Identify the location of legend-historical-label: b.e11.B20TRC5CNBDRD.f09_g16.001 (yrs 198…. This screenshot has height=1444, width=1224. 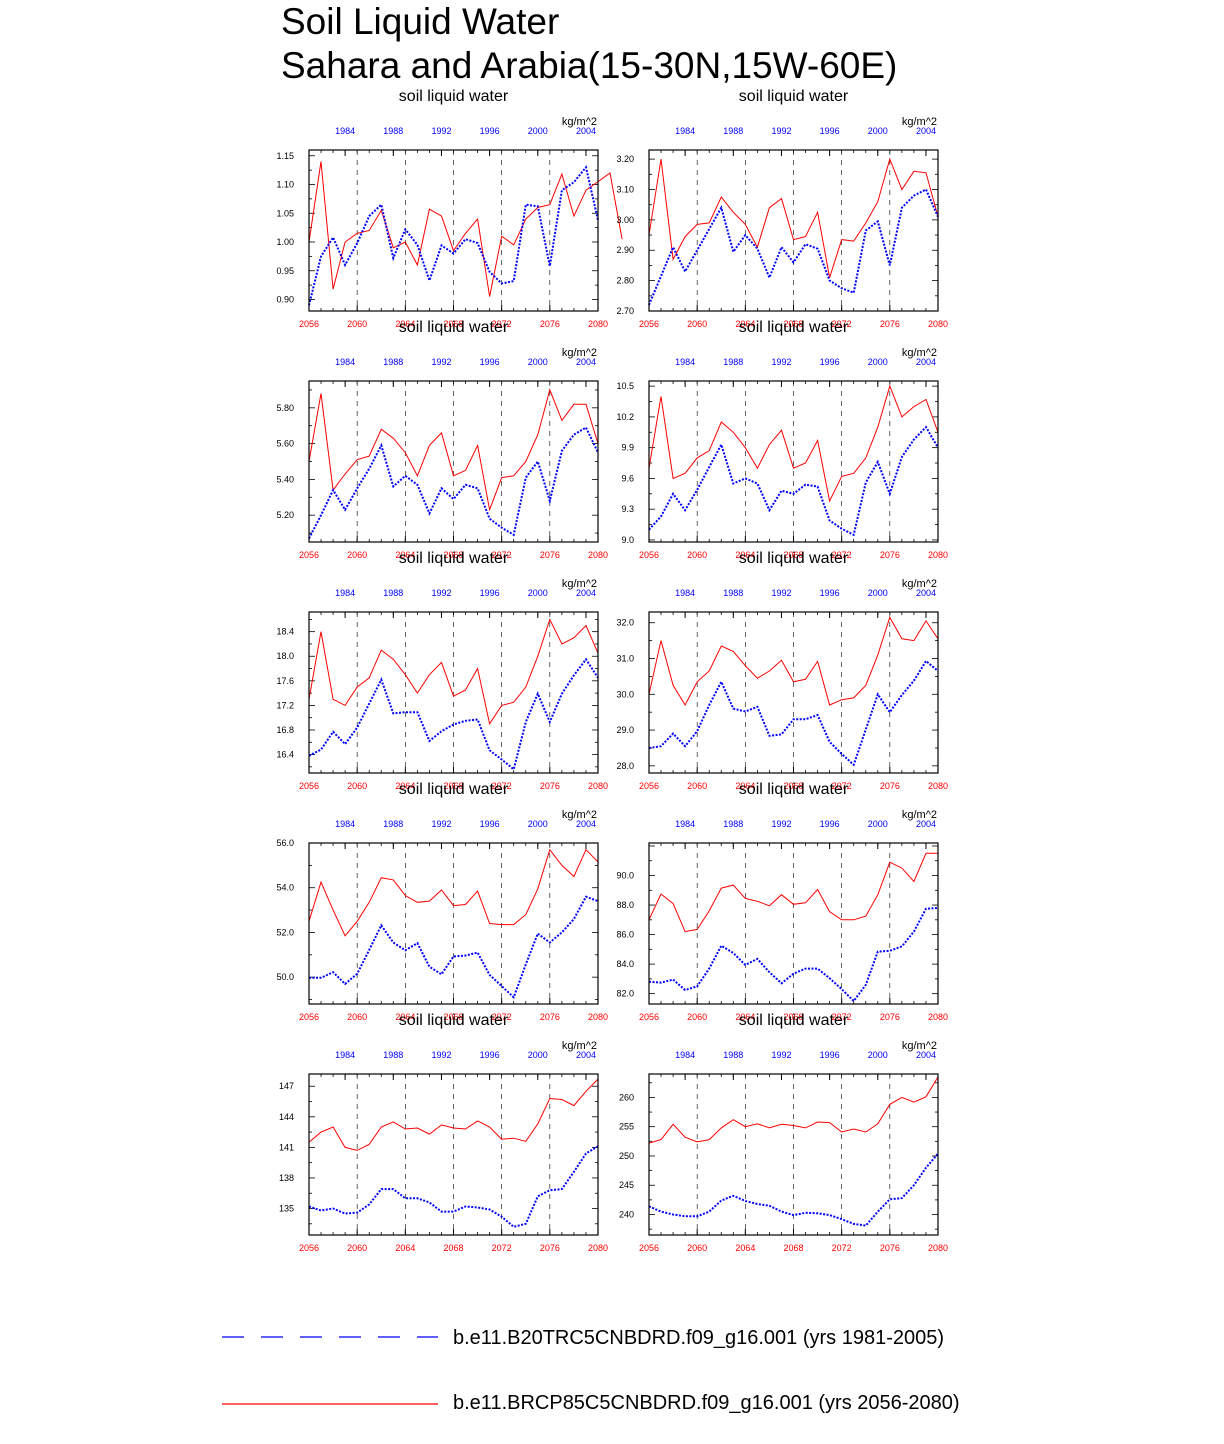
(699, 1338).